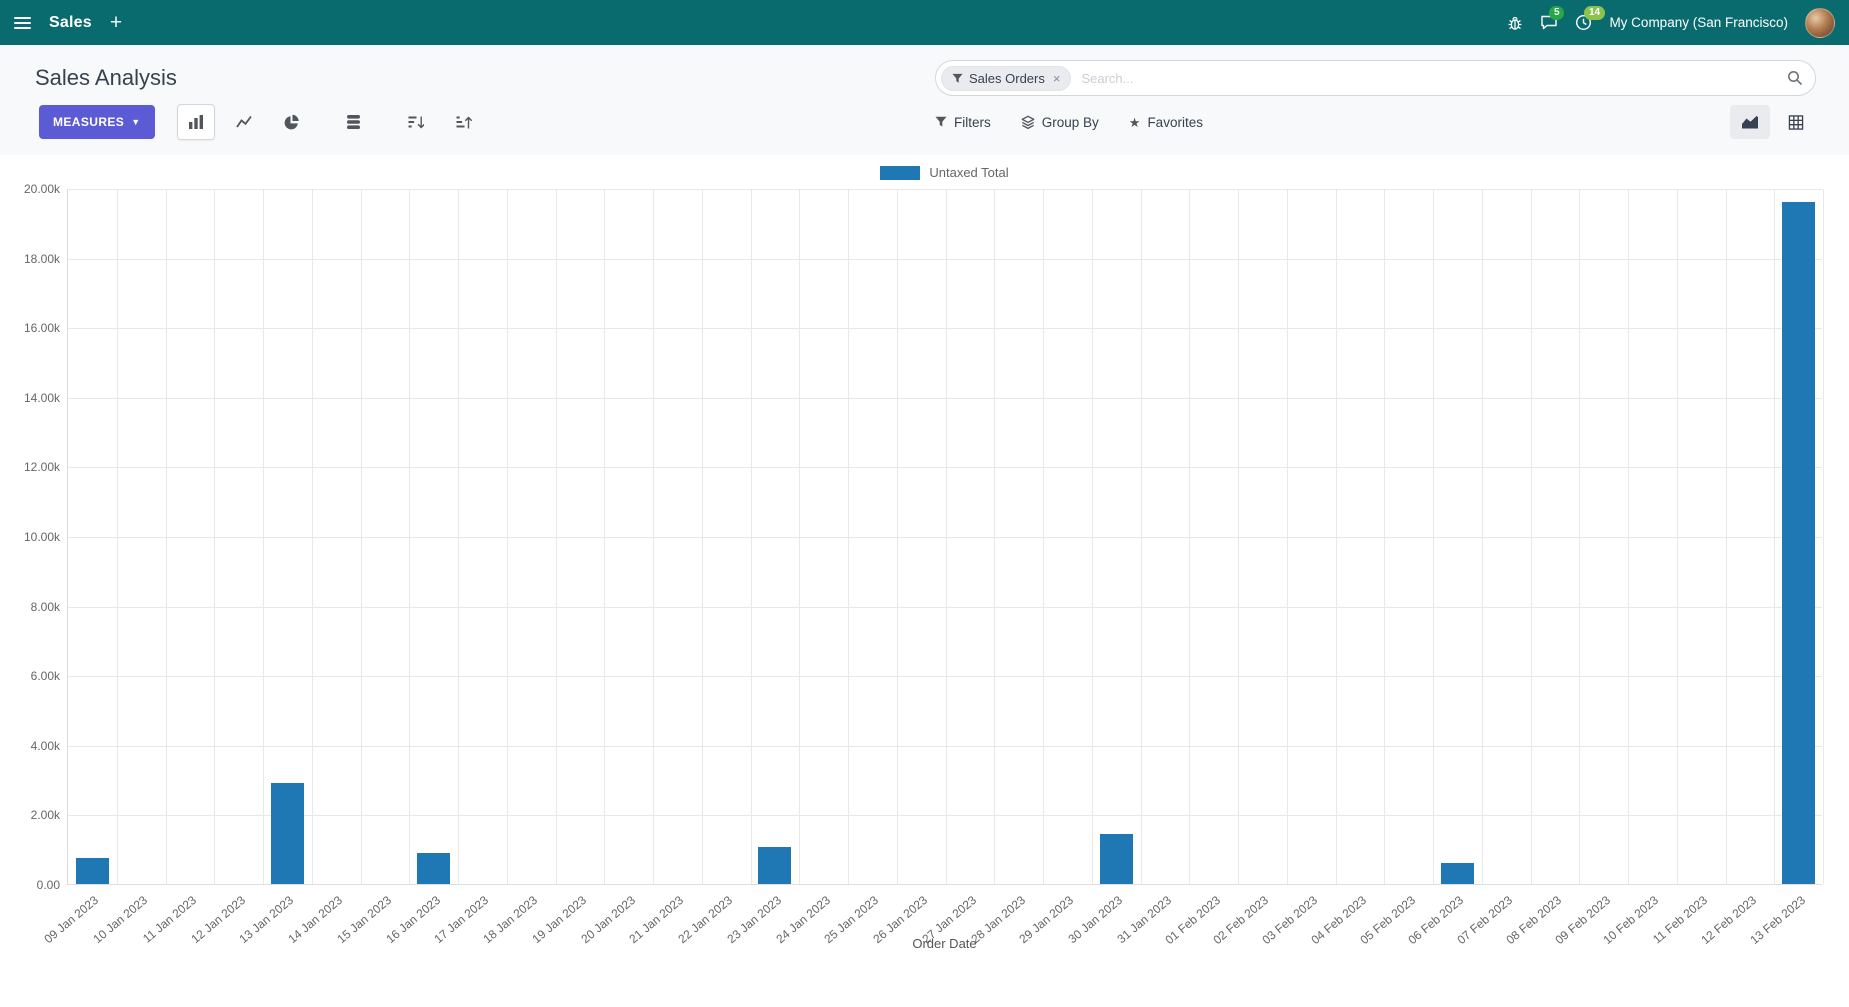  I want to click on chart-legend: Untaxed Total, so click(944, 172).